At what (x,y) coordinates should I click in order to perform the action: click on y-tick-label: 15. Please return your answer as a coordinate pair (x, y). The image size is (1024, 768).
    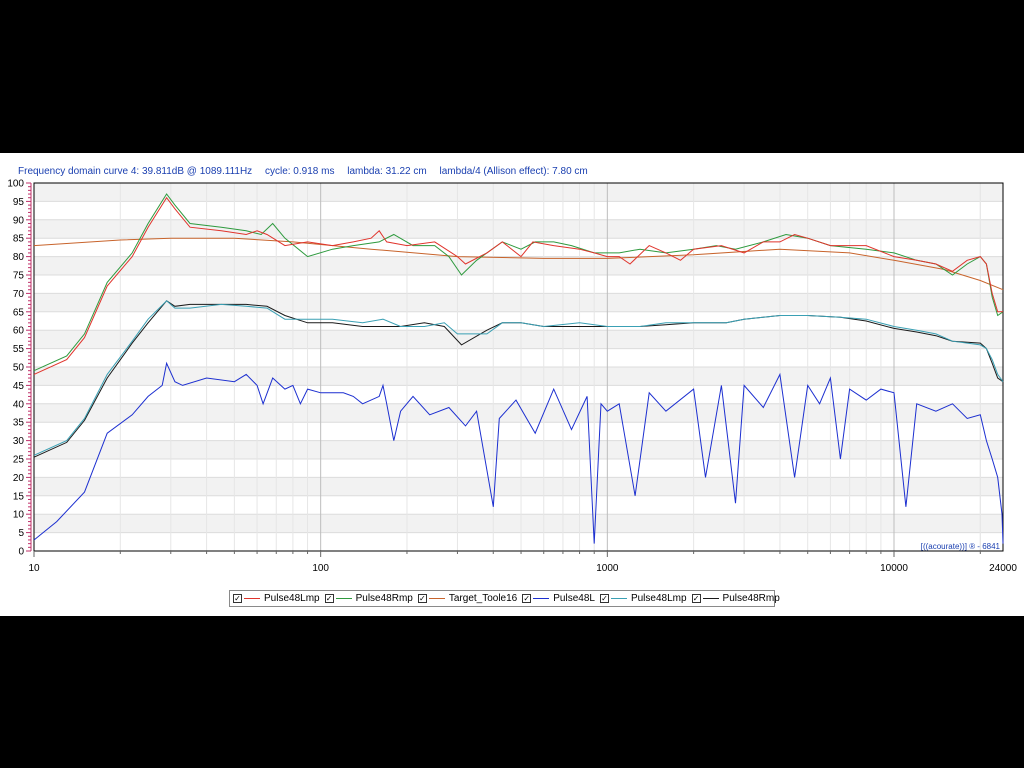
    Looking at the image, I should click on (19, 496).